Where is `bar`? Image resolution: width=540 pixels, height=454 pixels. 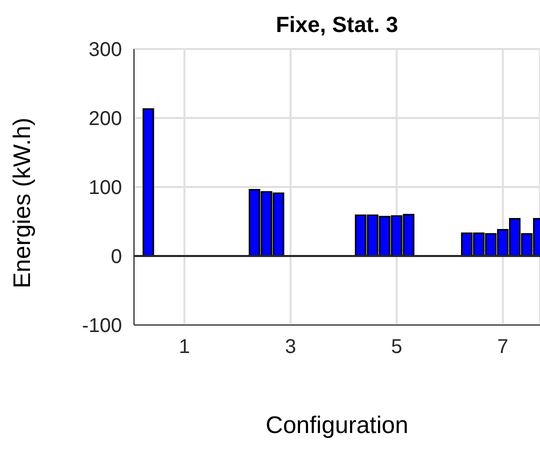
bar is located at coordinates (148, 182).